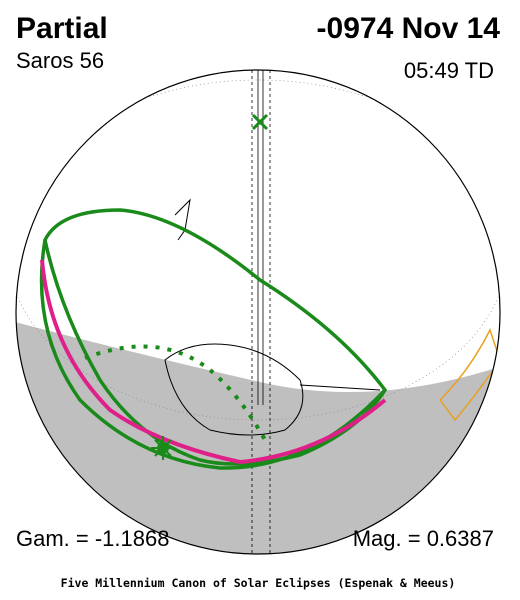  What do you see at coordinates (449, 70) in the screenshot?
I see `eclipse-time: 05:49 TD` at bounding box center [449, 70].